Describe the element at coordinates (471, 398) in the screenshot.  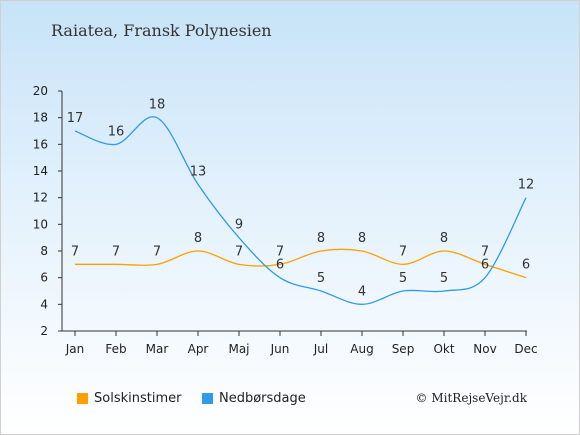
I see `copyright-text: © MitRejseVejr.dk` at that location.